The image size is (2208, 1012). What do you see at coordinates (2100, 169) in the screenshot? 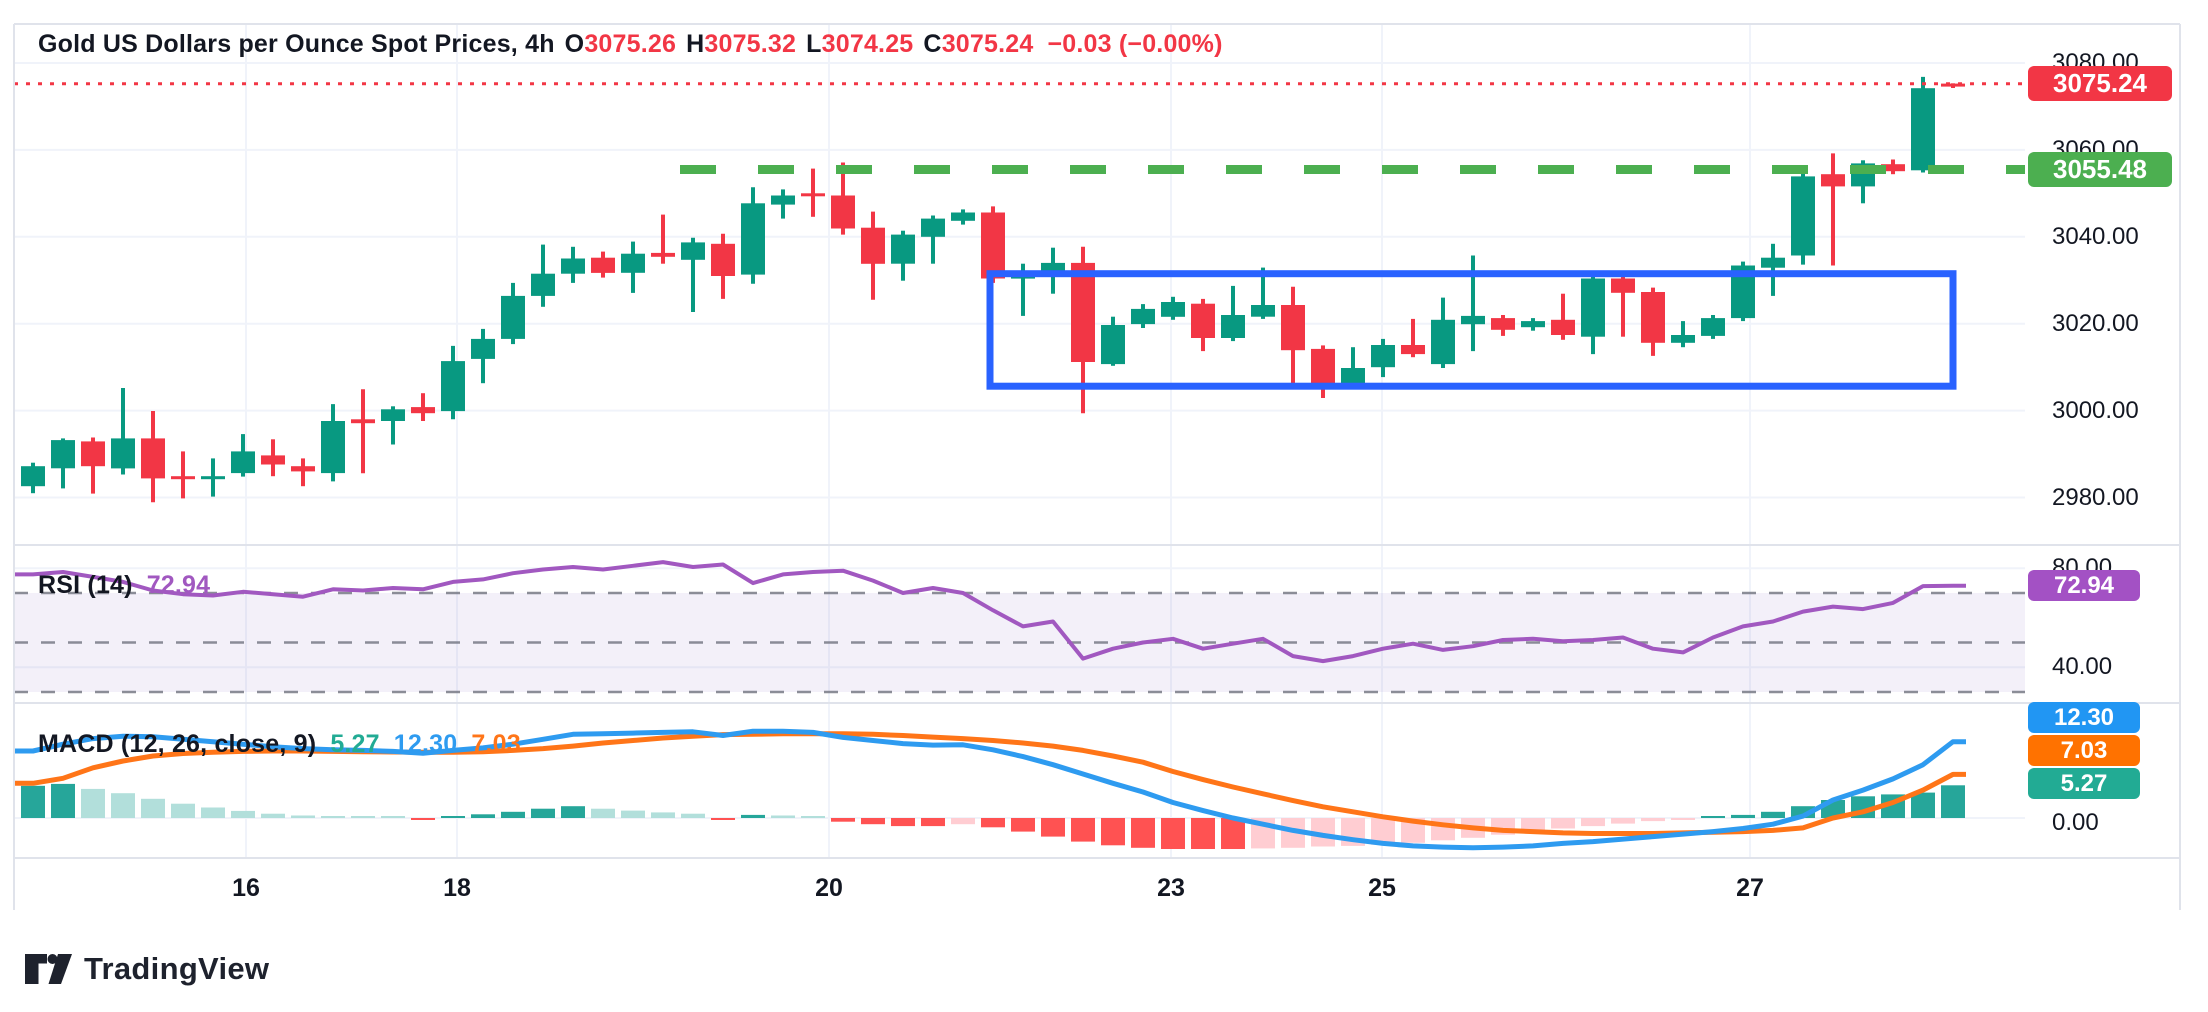
I see `alert-price-badge: 3055.48` at bounding box center [2100, 169].